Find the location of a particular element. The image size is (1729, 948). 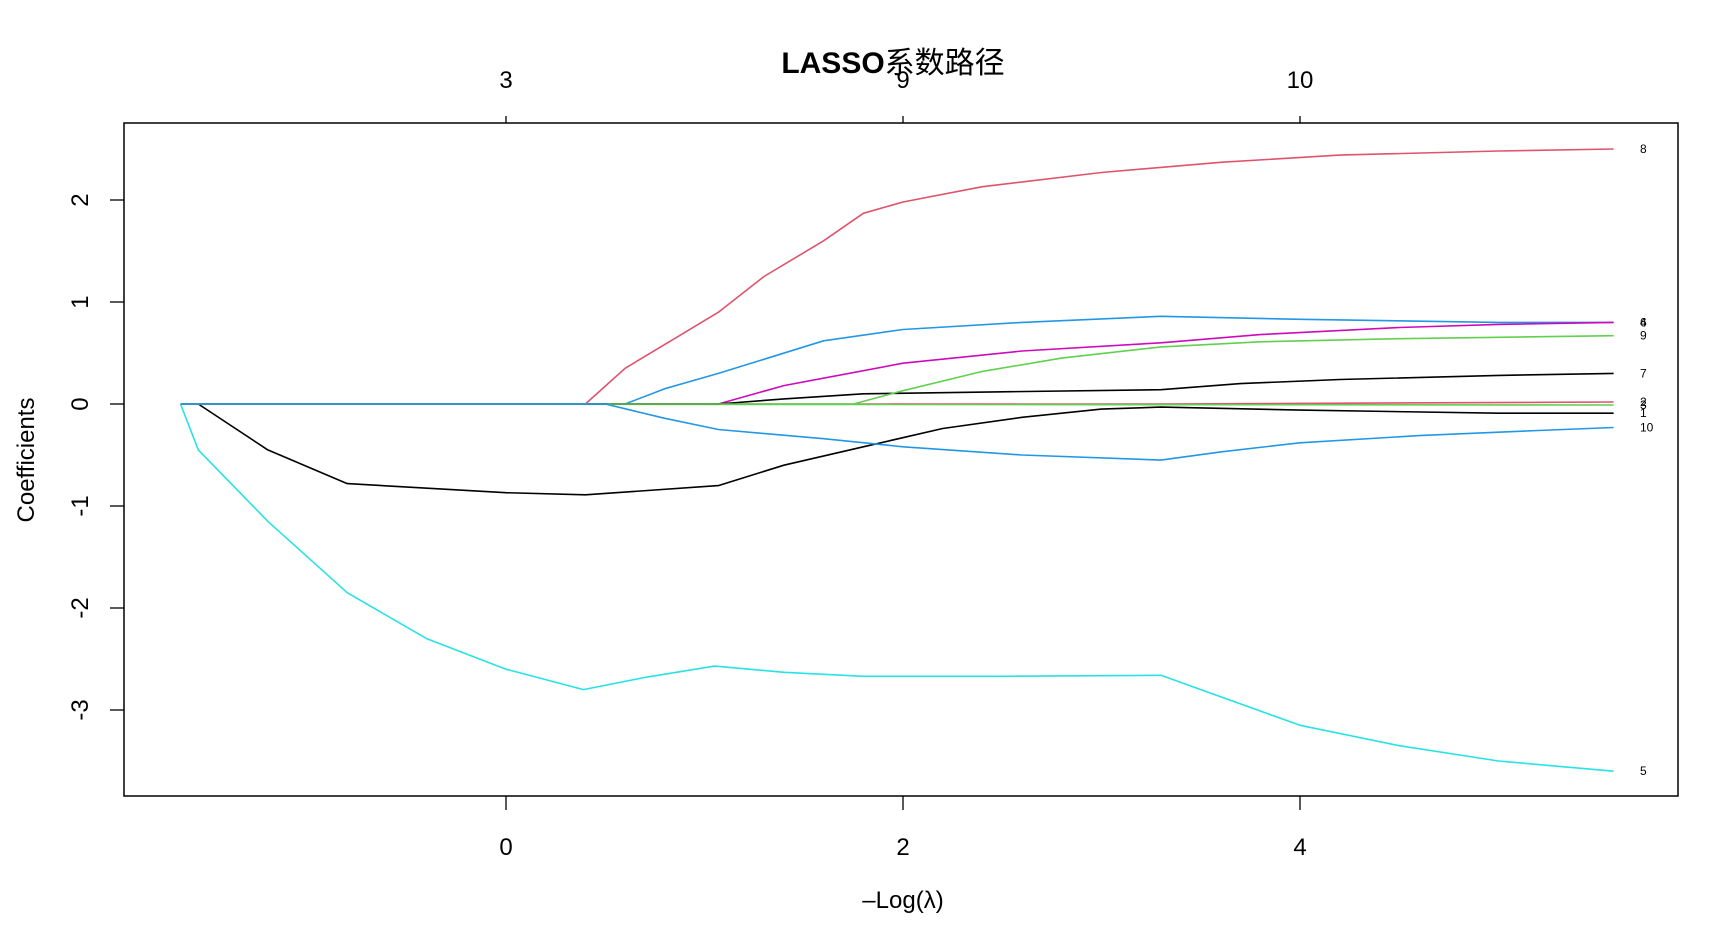

curve-label-3: 3 is located at coordinates (1643, 405).